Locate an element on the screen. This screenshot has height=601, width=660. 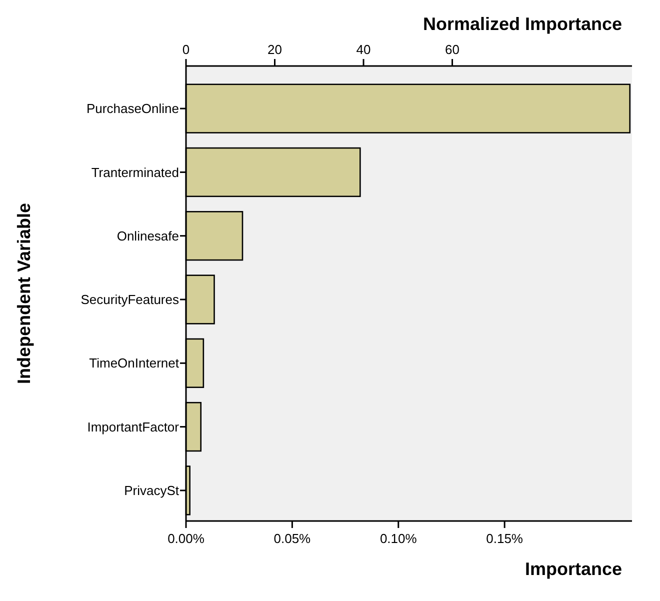
y-tick-label: Tranterminated is located at coordinates (135, 172).